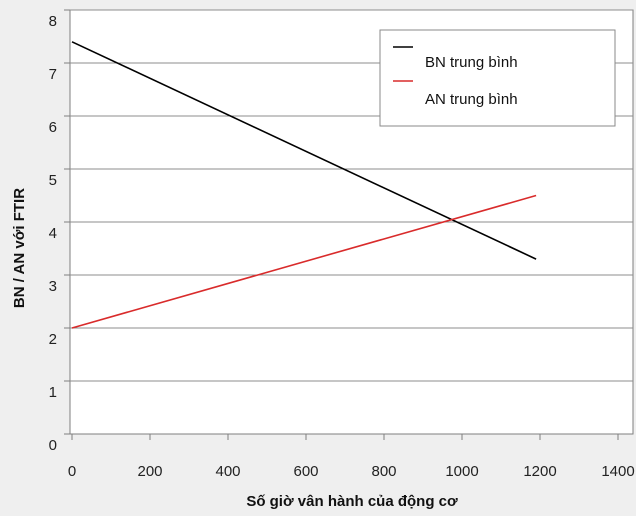 The width and height of the screenshot is (636, 516). I want to click on y-tick-label: 0, so click(53, 445).